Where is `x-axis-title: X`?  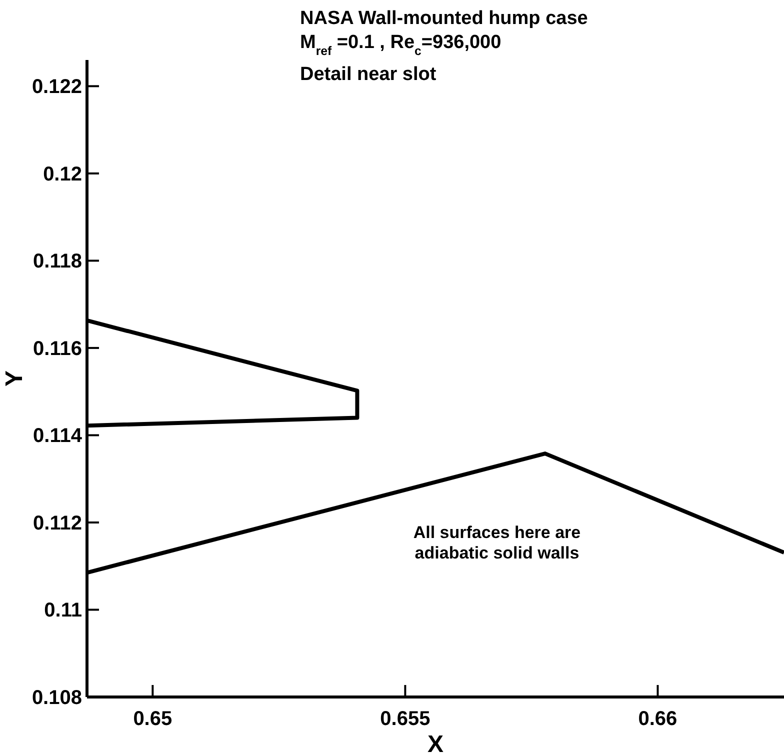
x-axis-title: X is located at coordinates (435, 743).